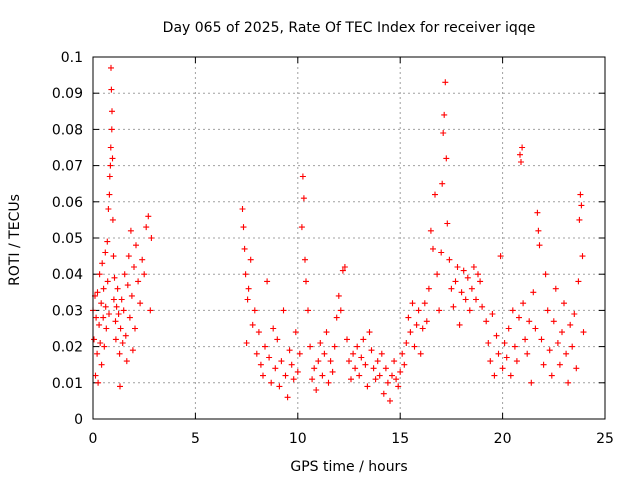 This screenshot has height=480, width=640. What do you see at coordinates (72, 58) in the screenshot?
I see `y-tick-label: 0.1` at bounding box center [72, 58].